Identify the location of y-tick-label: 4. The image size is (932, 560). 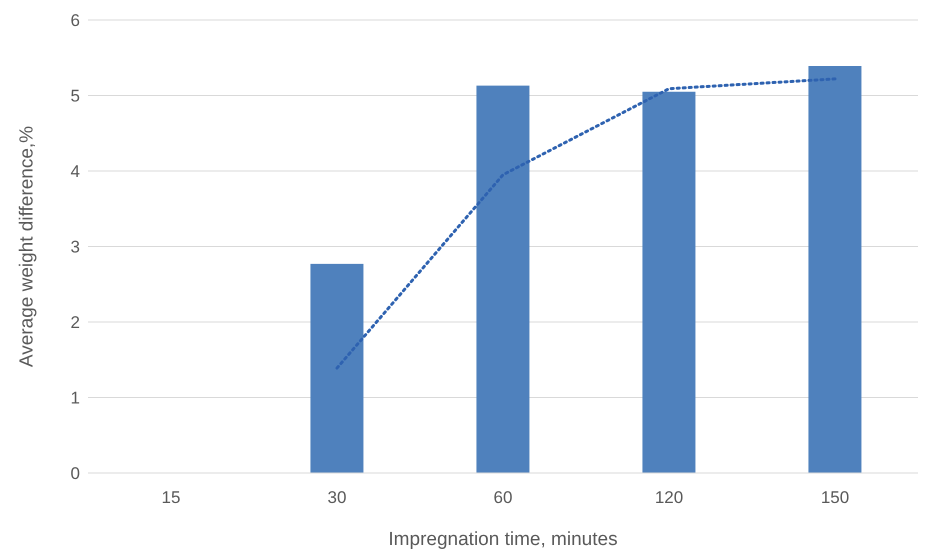
(75, 172).